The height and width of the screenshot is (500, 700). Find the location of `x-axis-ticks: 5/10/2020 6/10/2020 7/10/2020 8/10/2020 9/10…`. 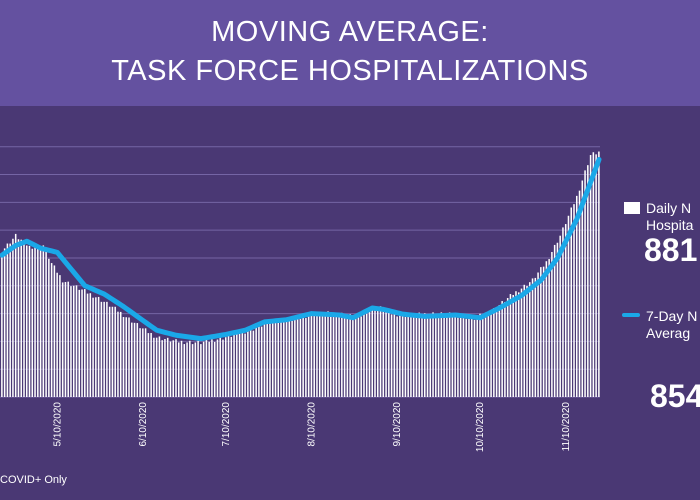

x-axis-ticks: 5/10/2020 6/10/2020 7/10/2020 8/10/2020 9/10… is located at coordinates (311, 427).